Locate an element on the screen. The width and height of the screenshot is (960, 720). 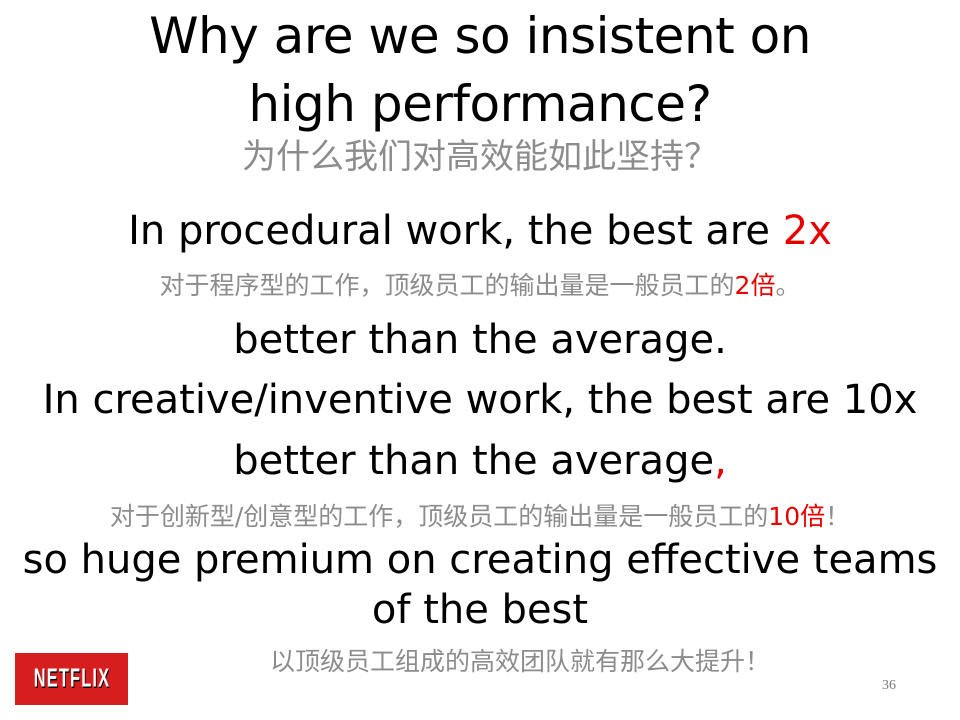
slide-title-line-2: high performance? is located at coordinates (480, 104).